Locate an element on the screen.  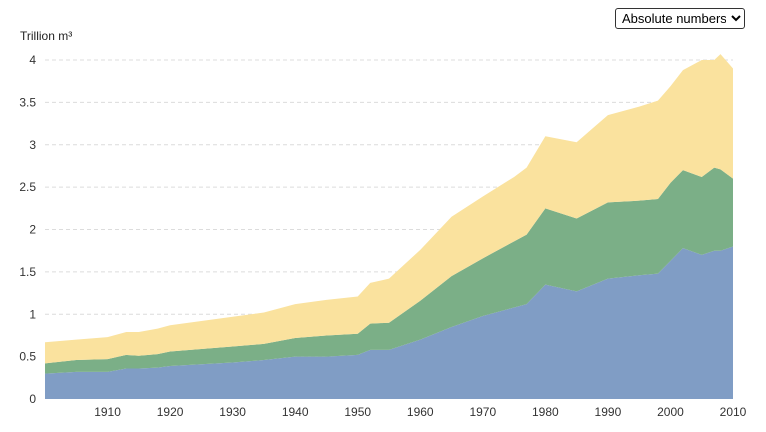
x-tick-label: 1980 is located at coordinates (545, 412).